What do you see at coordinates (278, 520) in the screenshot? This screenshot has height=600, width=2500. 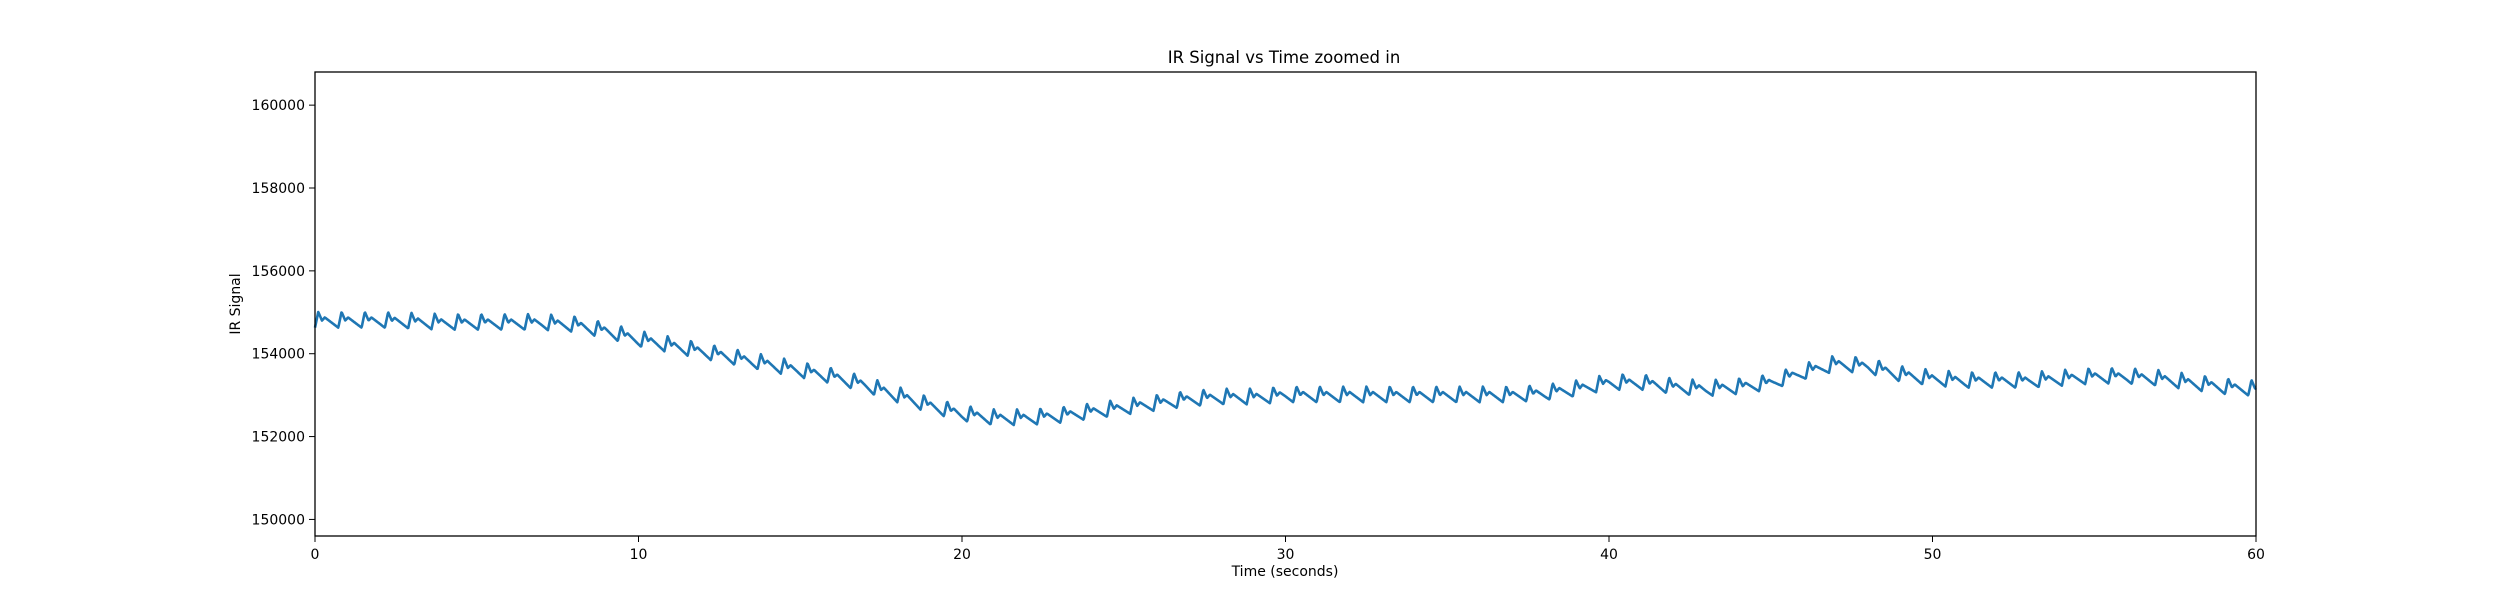 I see `y-tick-label: 150000` at bounding box center [278, 520].